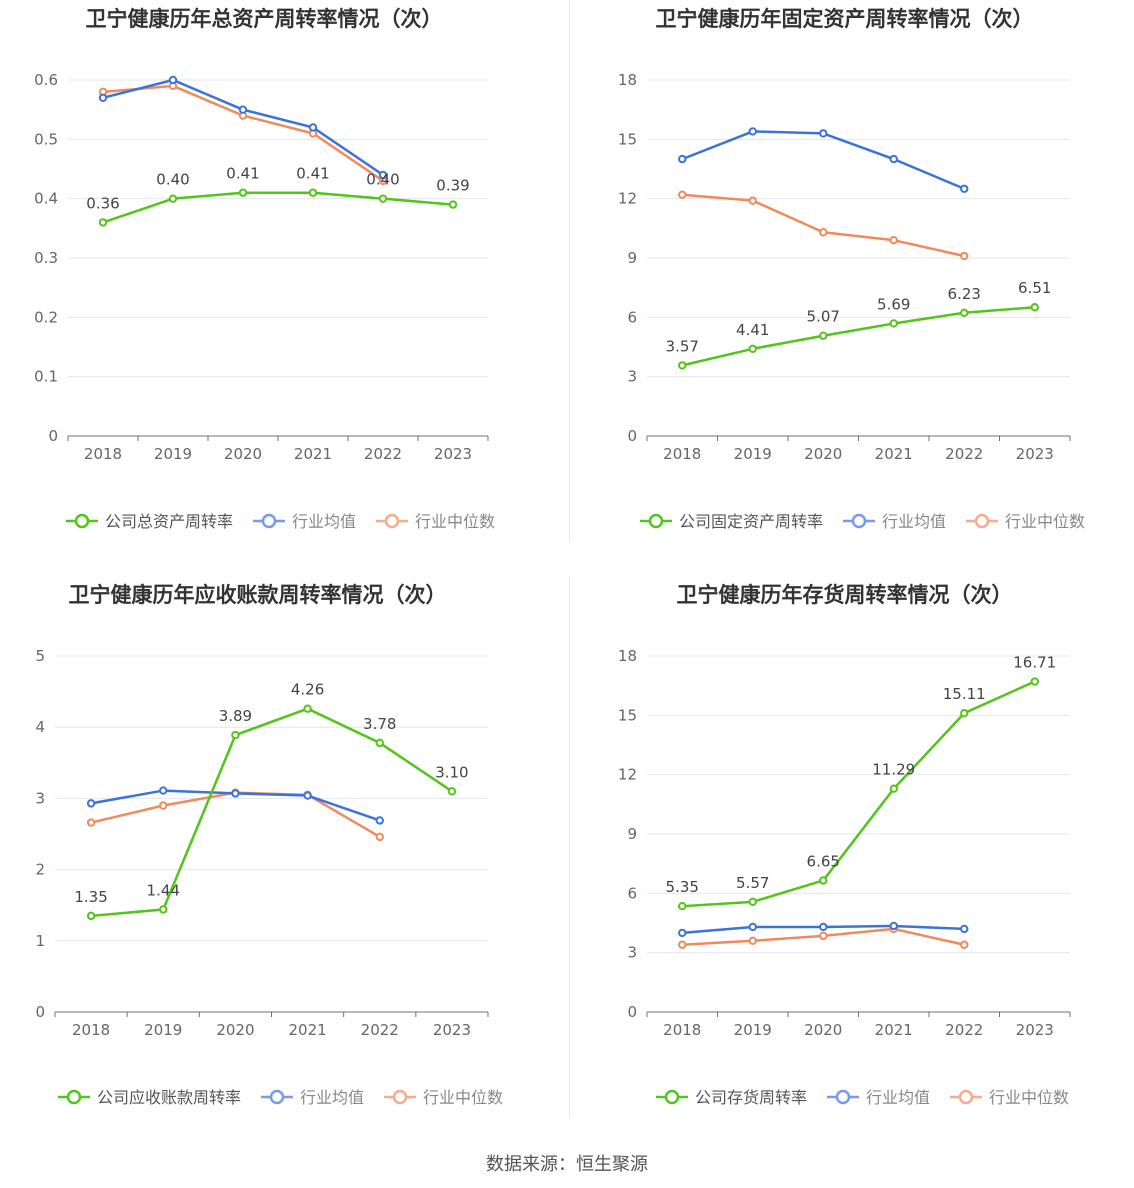  What do you see at coordinates (569, 271) in the screenshot?
I see `panel-divider-top` at bounding box center [569, 271].